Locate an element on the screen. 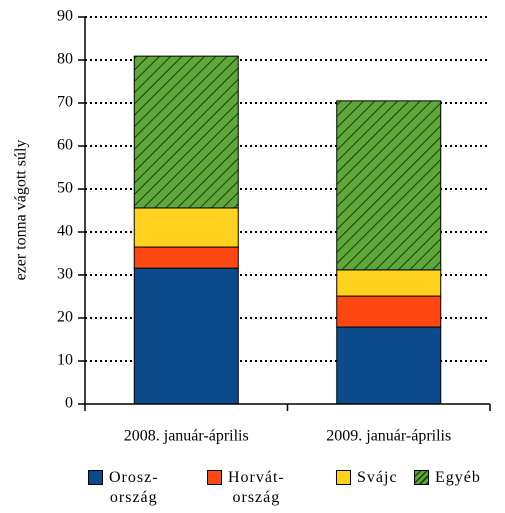  legend-item: Egyéb is located at coordinates (447, 478).